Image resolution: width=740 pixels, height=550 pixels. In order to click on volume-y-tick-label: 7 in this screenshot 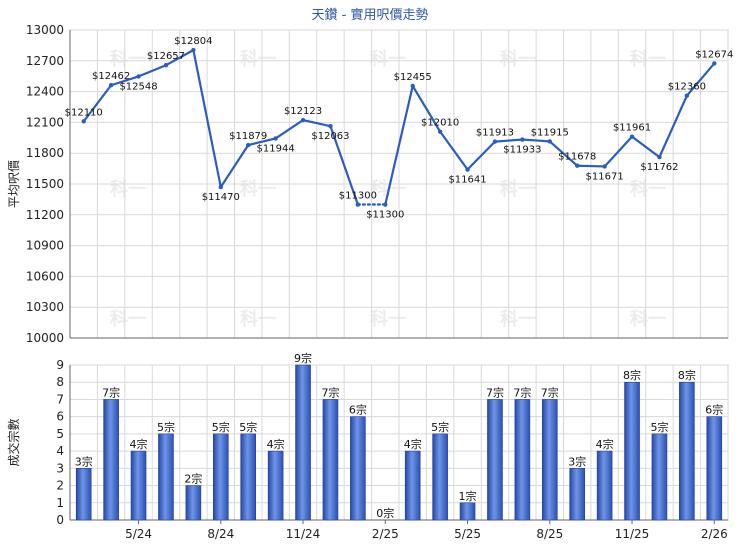, I will do `click(60, 399)`.